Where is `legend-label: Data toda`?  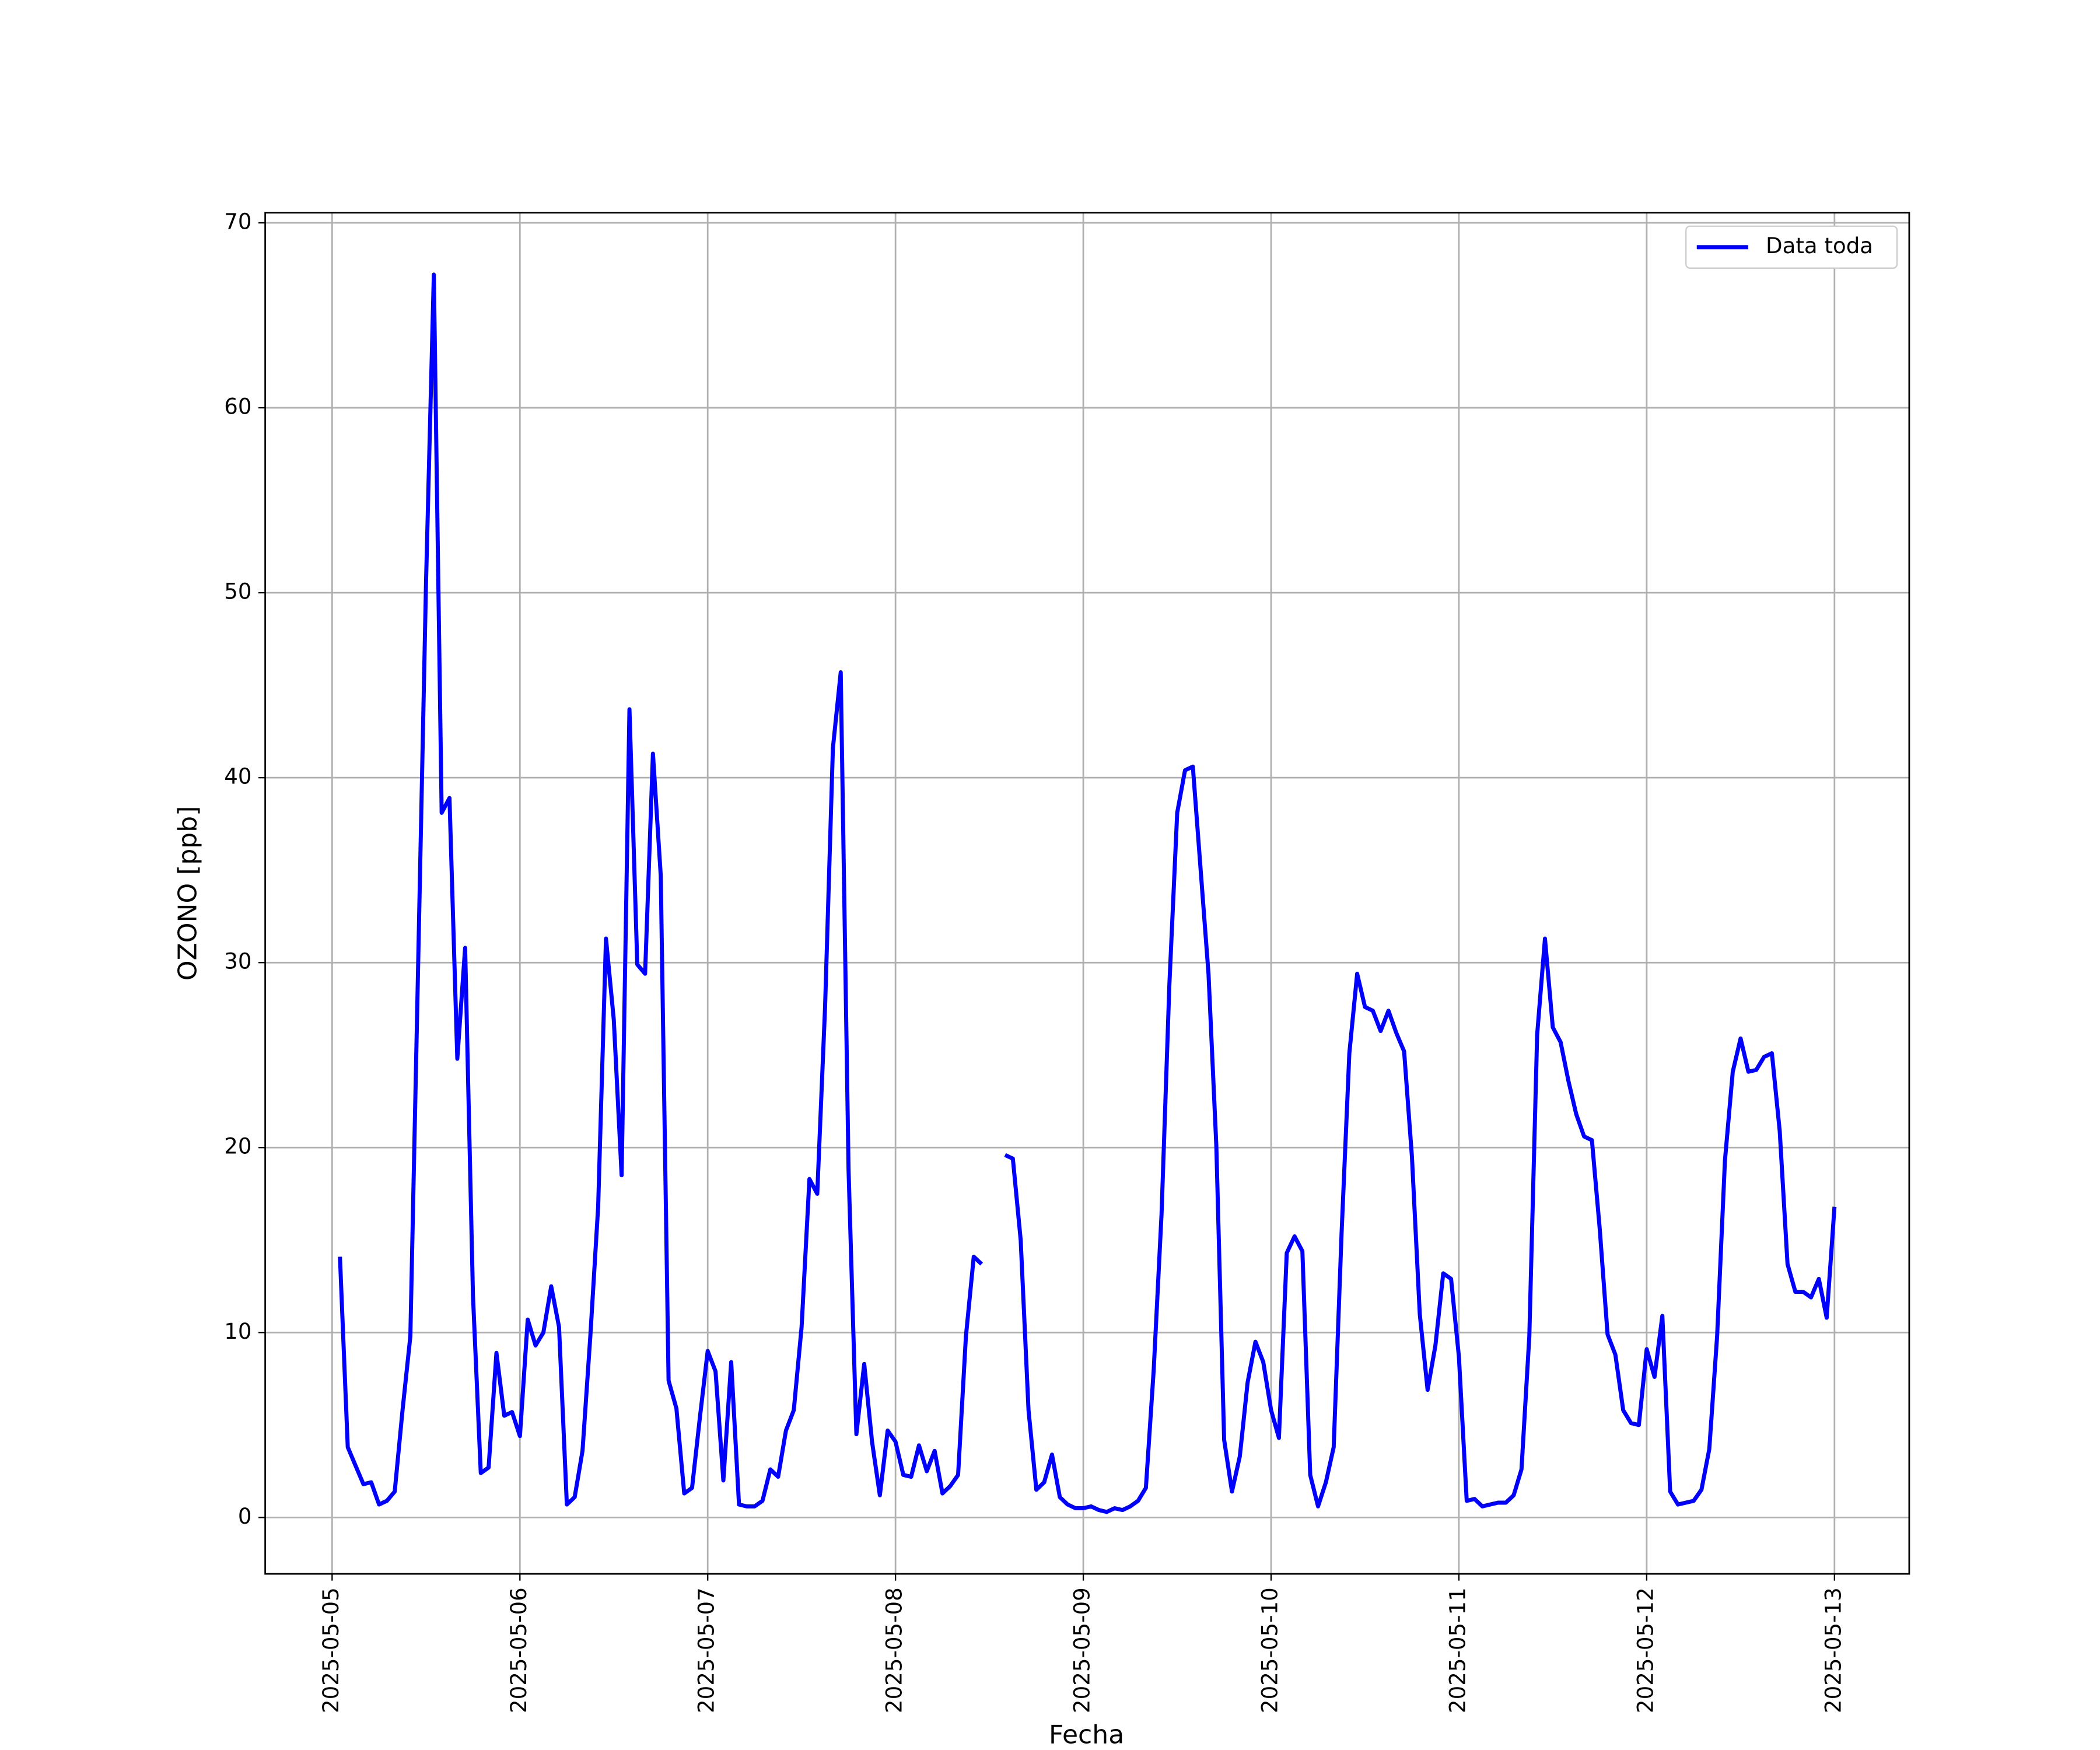
legend-label: Data toda is located at coordinates (1819, 245).